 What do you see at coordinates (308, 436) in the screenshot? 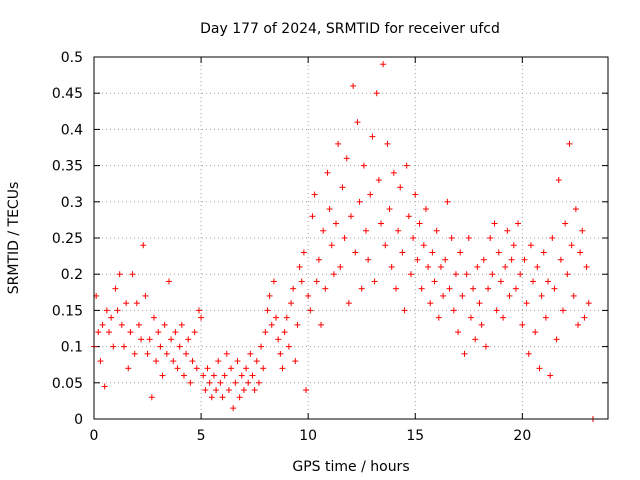
I see `x-tick-label: 10` at bounding box center [308, 436].